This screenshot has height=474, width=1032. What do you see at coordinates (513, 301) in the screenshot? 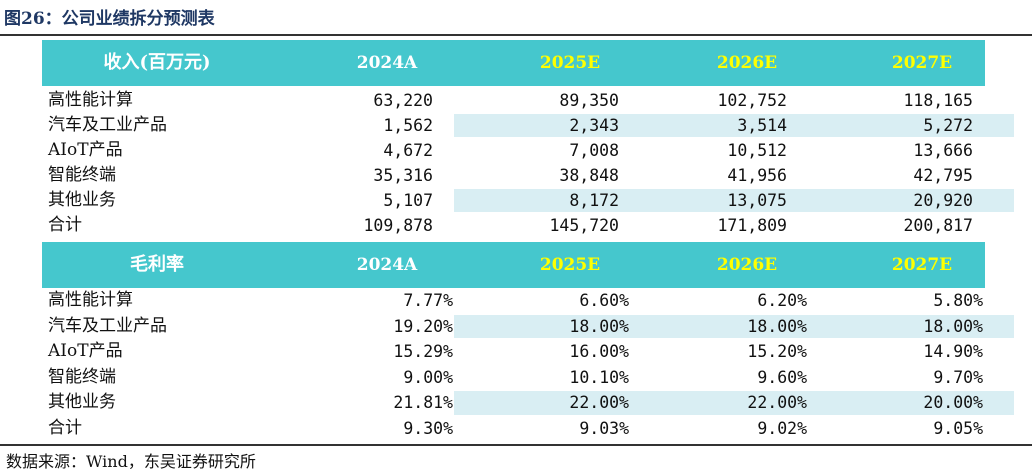
I see `table-row: 高性能计算 7.77% 6.60% 6.20% 5.80%` at bounding box center [513, 301].